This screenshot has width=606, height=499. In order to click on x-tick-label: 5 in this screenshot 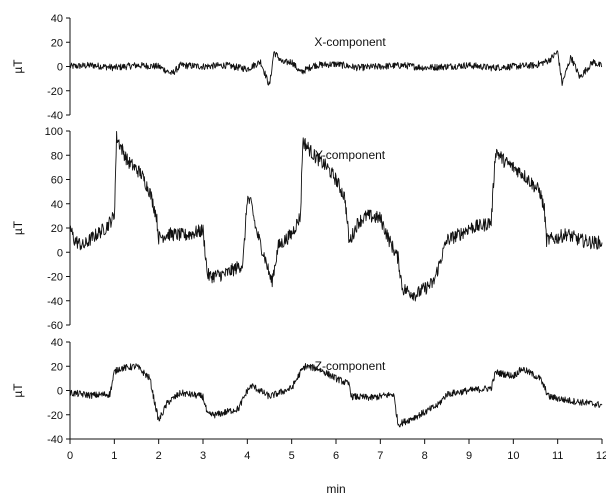, I will do `click(292, 456)`.